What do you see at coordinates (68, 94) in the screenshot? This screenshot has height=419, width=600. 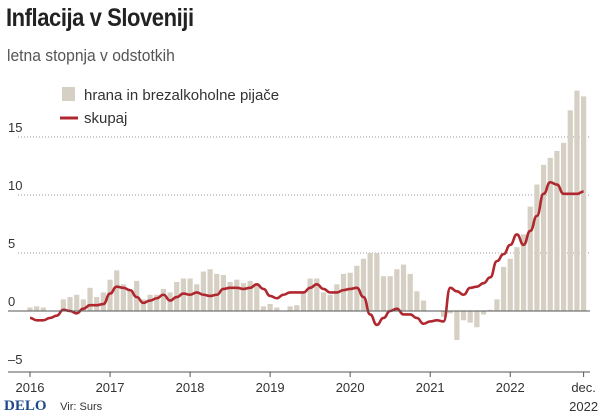 I see `legend-bar-swatch` at bounding box center [68, 94].